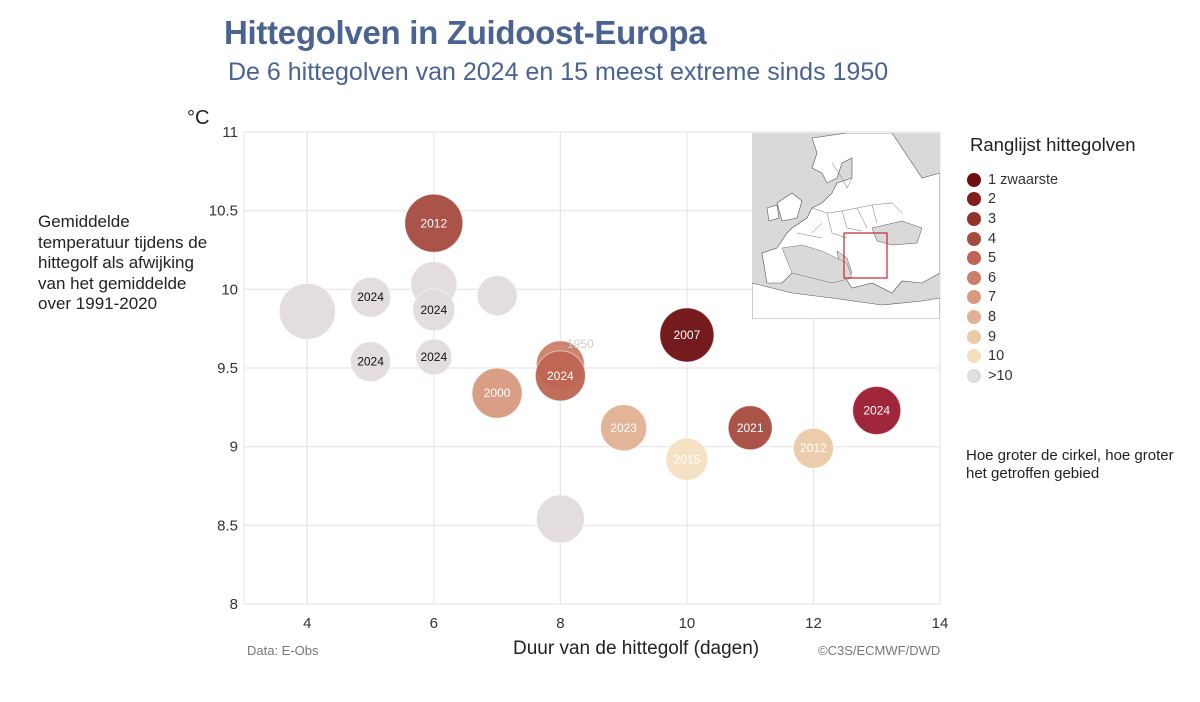 The width and height of the screenshot is (1200, 702). I want to click on legend-item: >10, so click(1012, 376).